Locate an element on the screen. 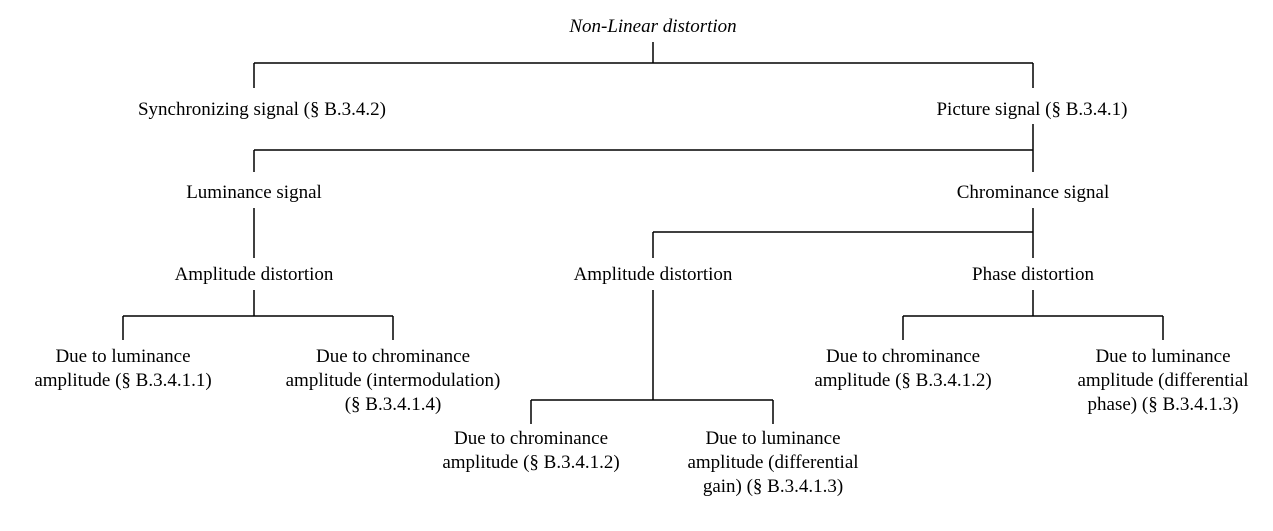  label-line: Luminance signal is located at coordinates (254, 192).